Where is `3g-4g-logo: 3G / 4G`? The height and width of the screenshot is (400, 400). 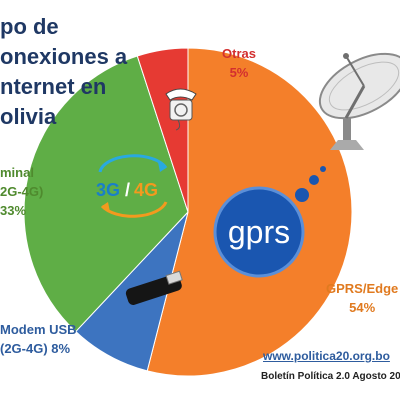 3g-4g-logo: 3G / 4G is located at coordinates (132, 186).